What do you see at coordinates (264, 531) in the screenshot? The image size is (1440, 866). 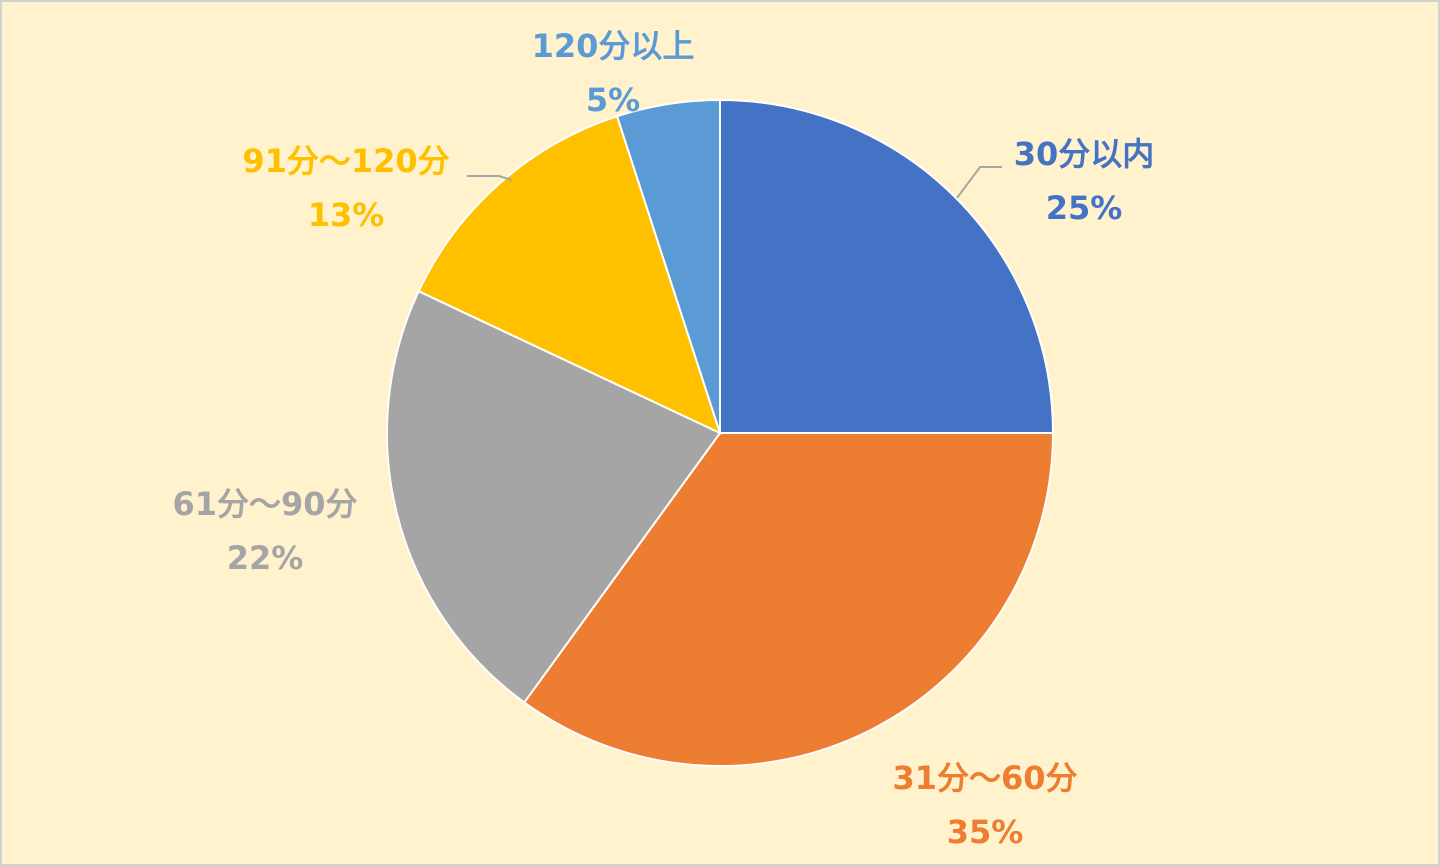 I see `data-label-61-90min: 61分～90分 22%` at bounding box center [264, 531].